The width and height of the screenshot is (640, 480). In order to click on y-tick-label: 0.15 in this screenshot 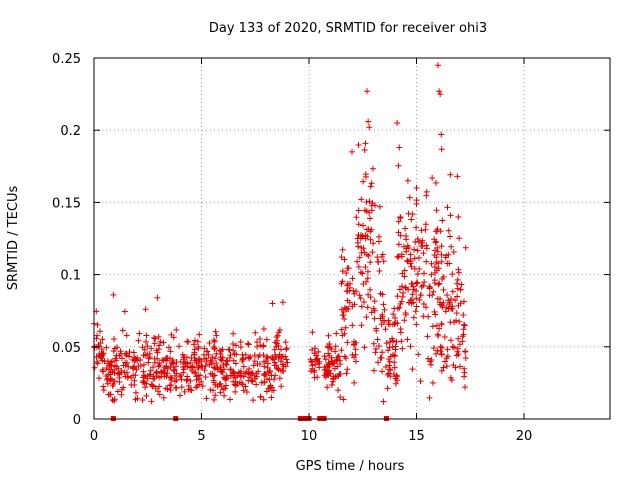, I will do `click(66, 203)`.